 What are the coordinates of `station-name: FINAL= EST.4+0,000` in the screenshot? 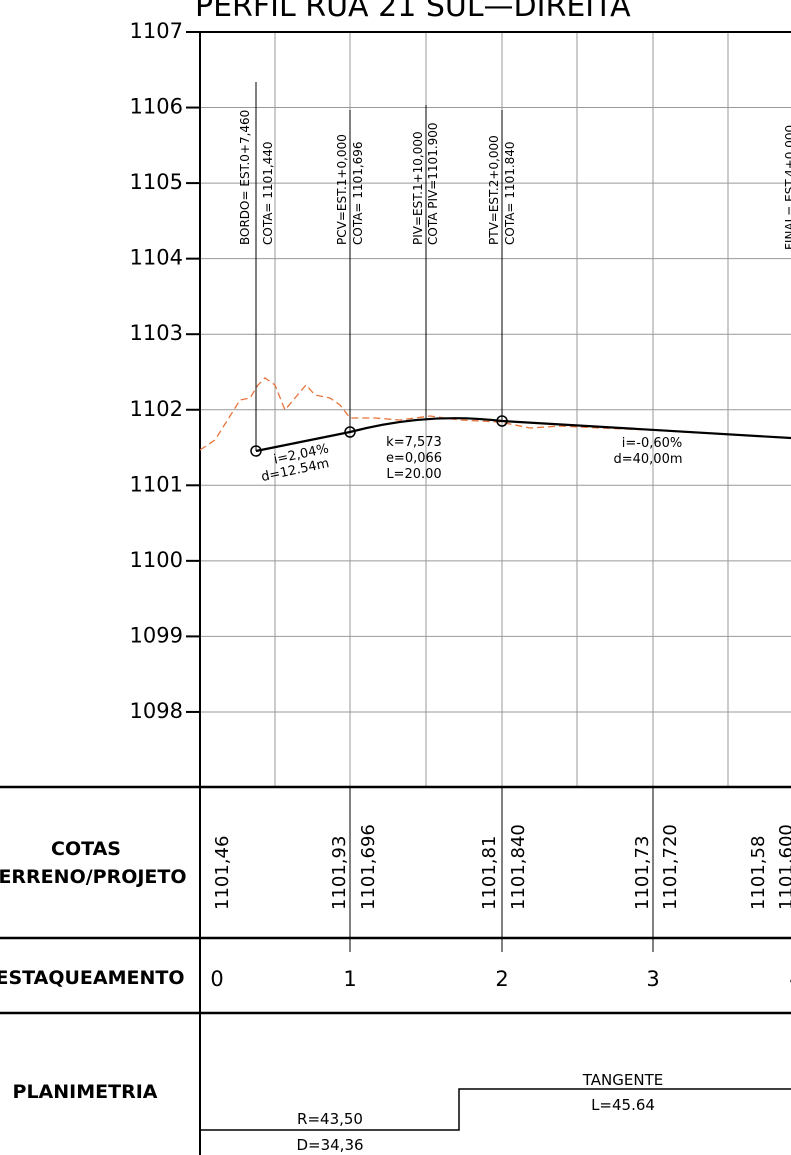 It's located at (787, 187).